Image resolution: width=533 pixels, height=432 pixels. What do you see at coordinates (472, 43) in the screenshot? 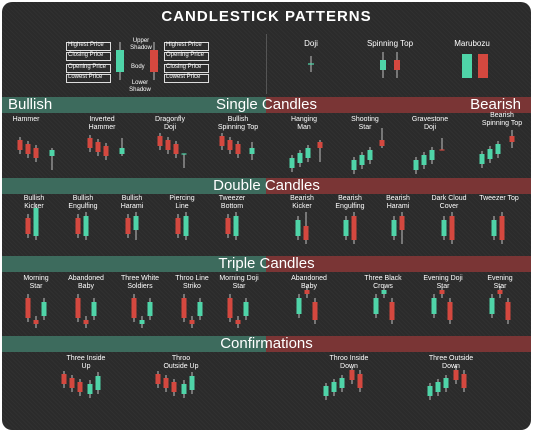
I see `basic-label: Marubozu` at bounding box center [472, 43].